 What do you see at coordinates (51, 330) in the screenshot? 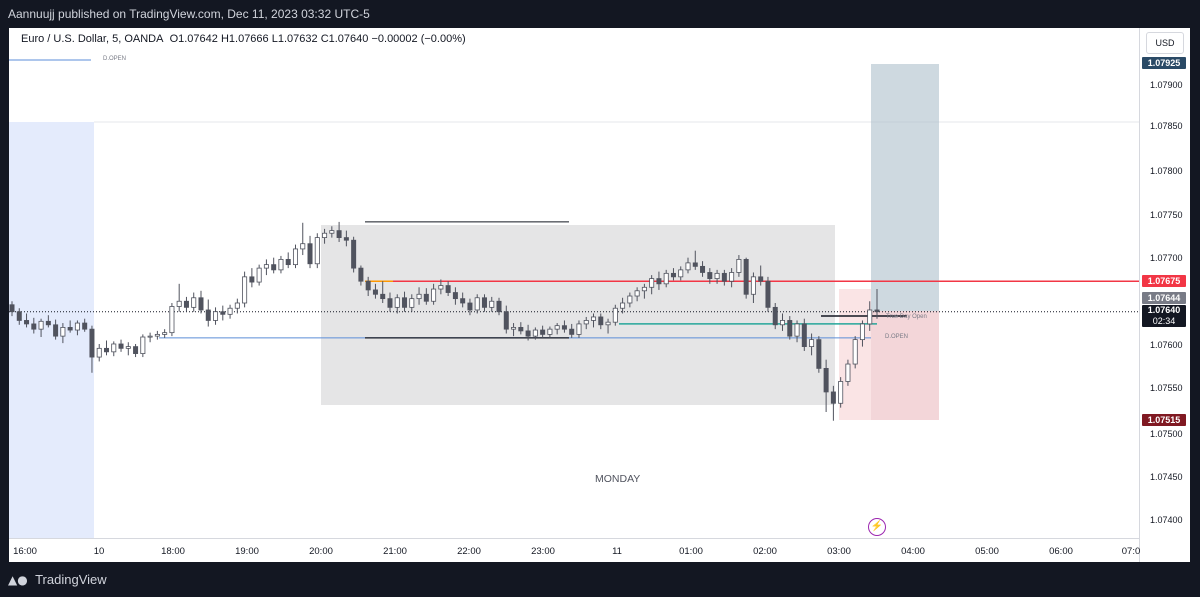
I see `session-highlight-box` at bounding box center [51, 330].